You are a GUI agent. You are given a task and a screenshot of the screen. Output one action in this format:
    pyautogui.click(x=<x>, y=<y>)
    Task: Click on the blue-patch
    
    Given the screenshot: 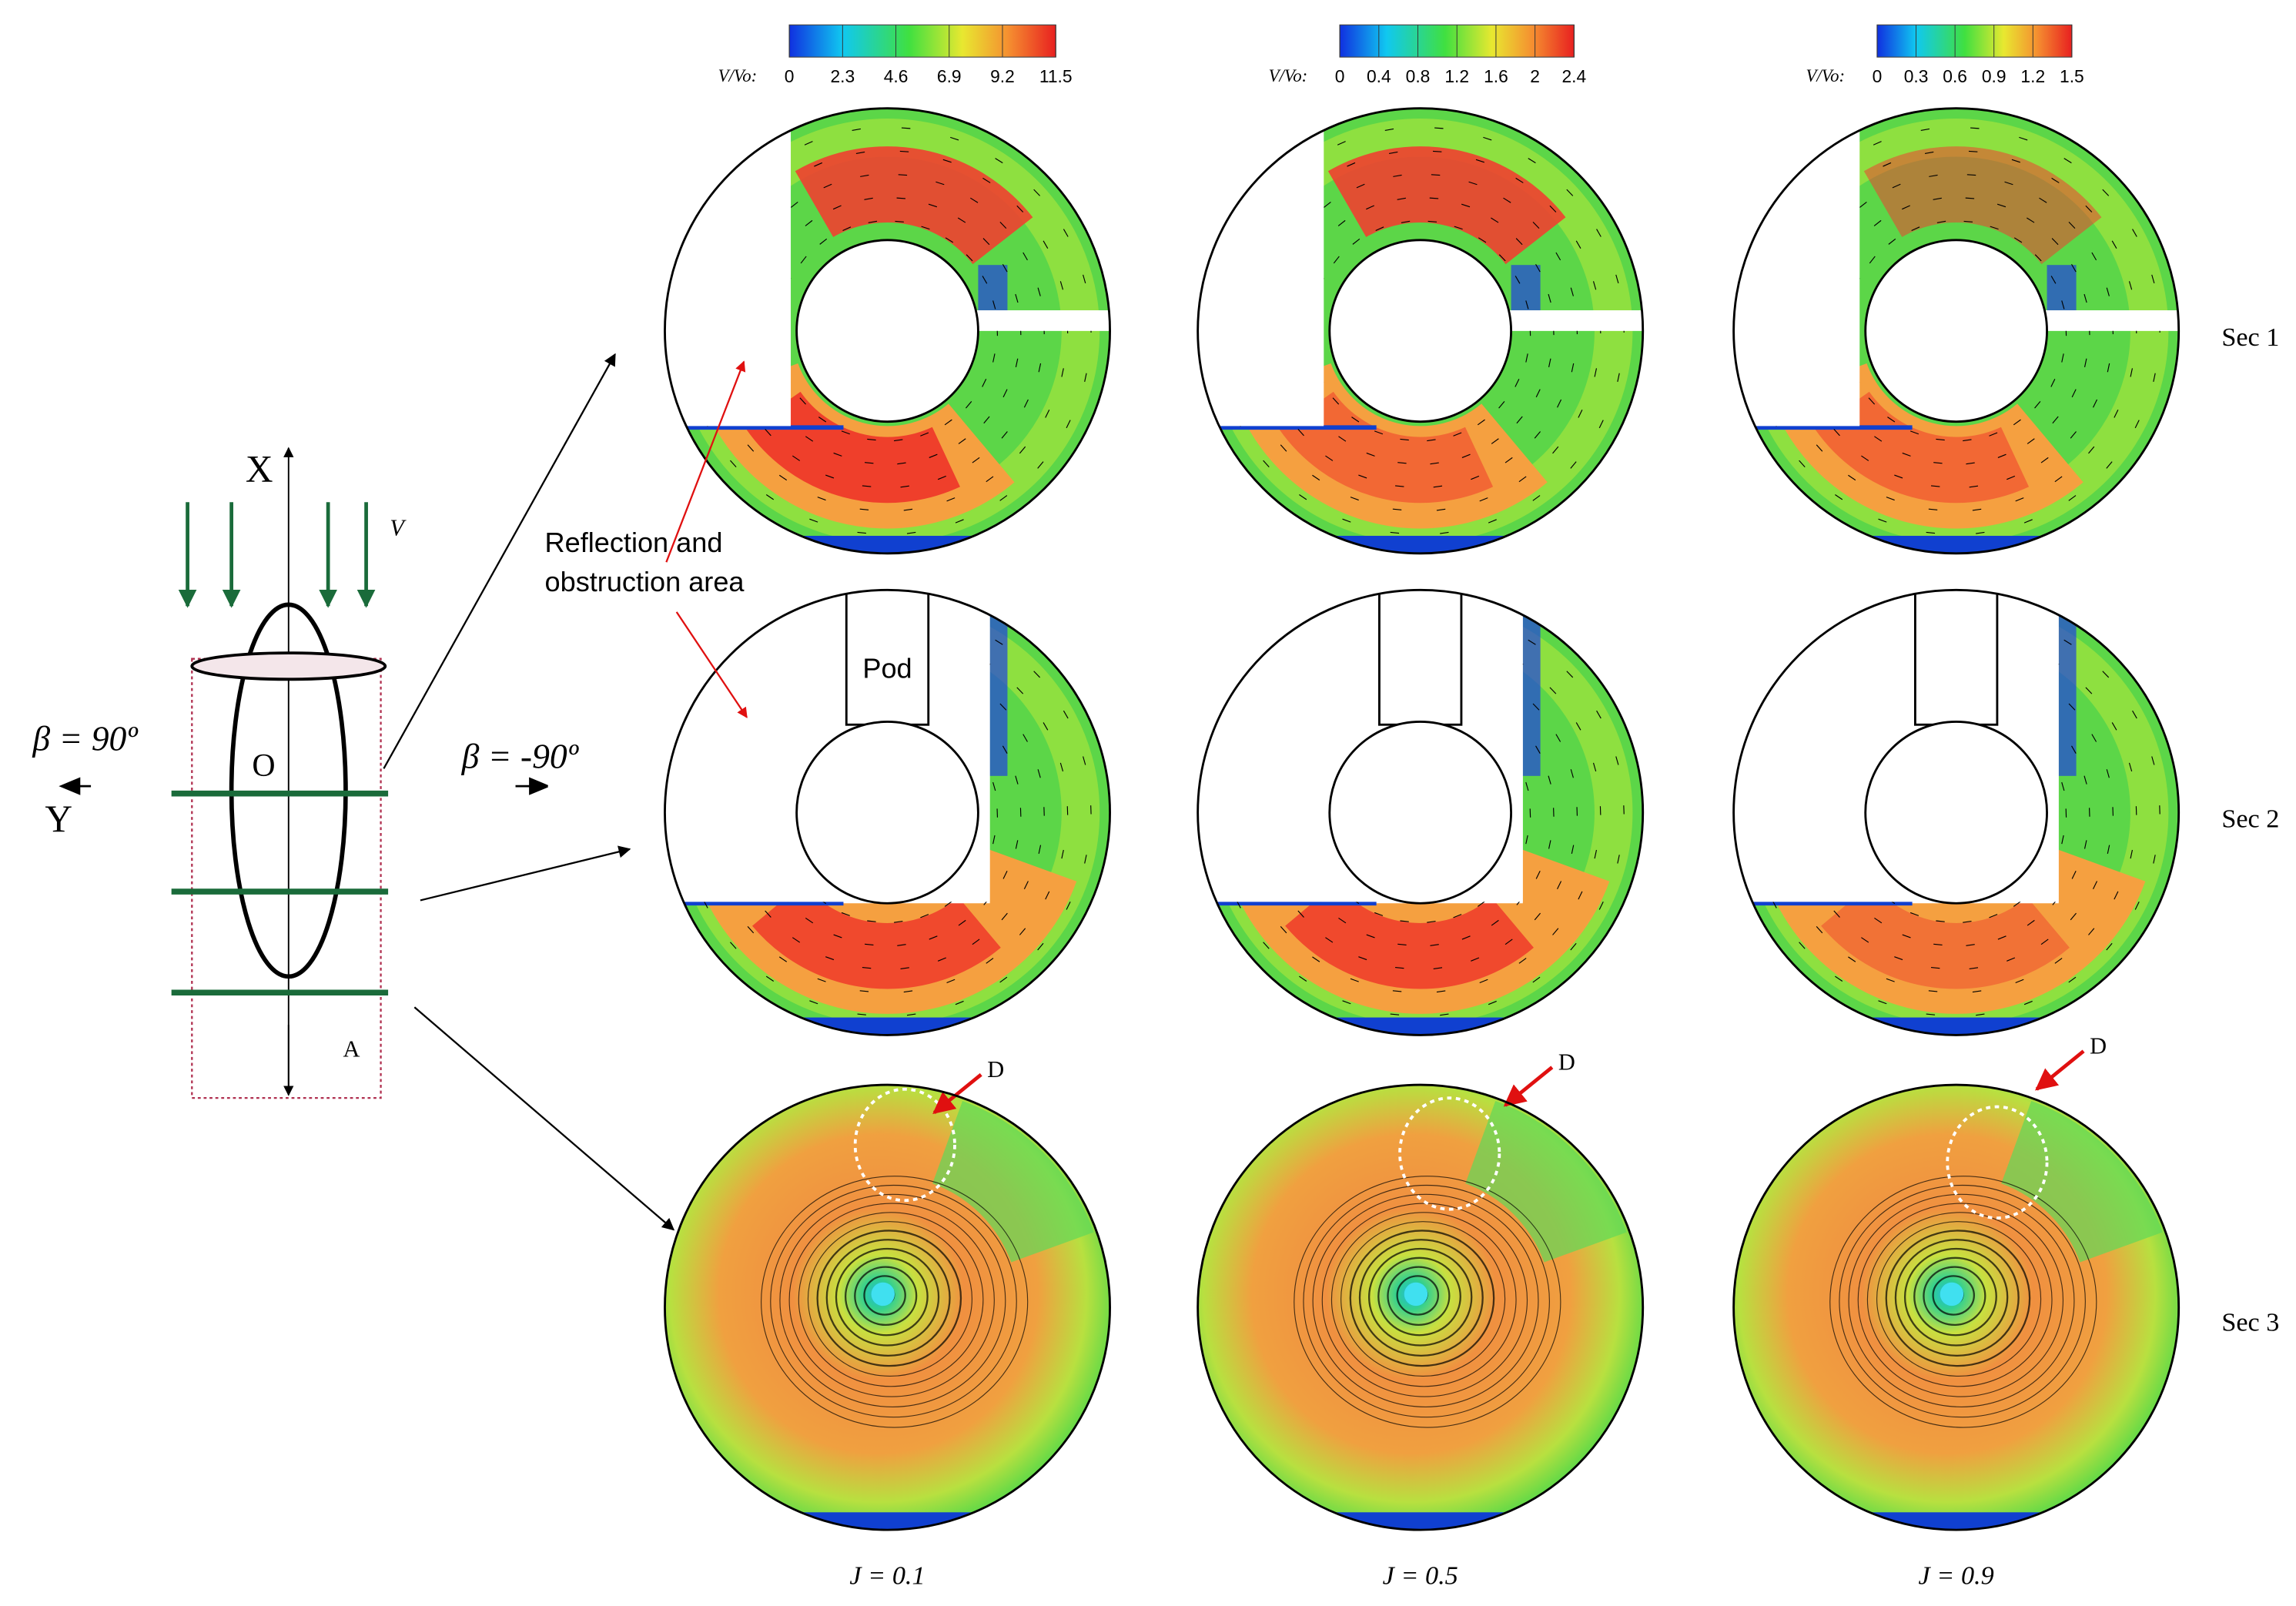 What is the action you would take?
    pyautogui.click(x=2066, y=688)
    